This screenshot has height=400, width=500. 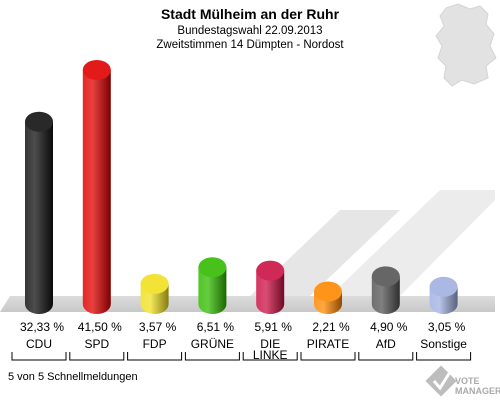 What do you see at coordinates (331, 327) in the screenshot?
I see `value-label: 2,21 %` at bounding box center [331, 327].